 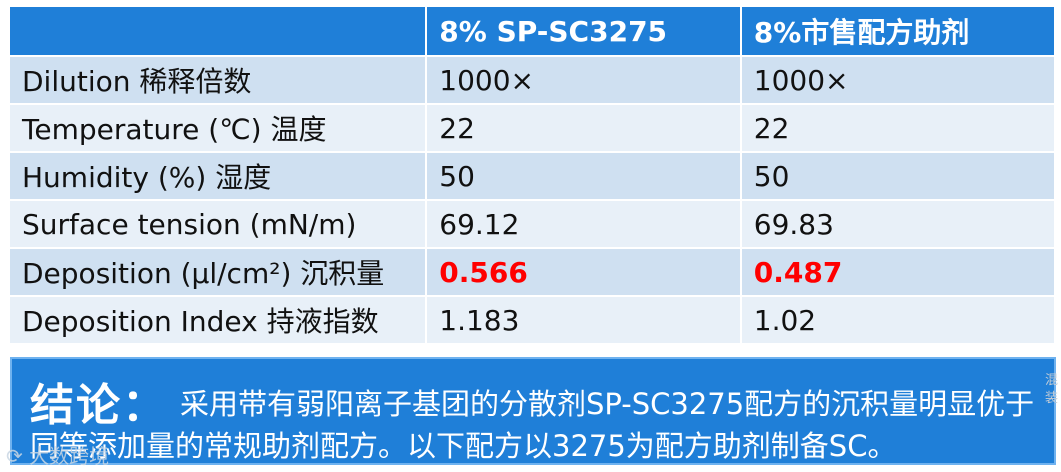 I want to click on header-cell-empty, so click(x=219, y=32).